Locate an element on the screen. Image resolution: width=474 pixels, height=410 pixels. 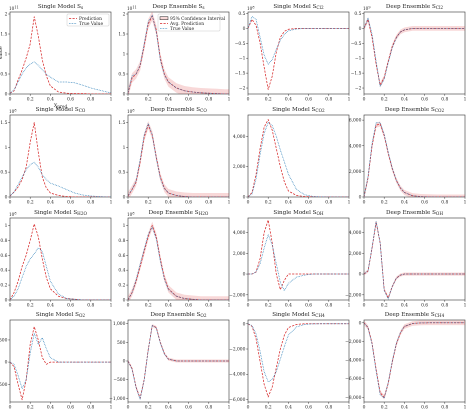
subplot-title: Single Model SCH4 is located at coordinates (298, 315).